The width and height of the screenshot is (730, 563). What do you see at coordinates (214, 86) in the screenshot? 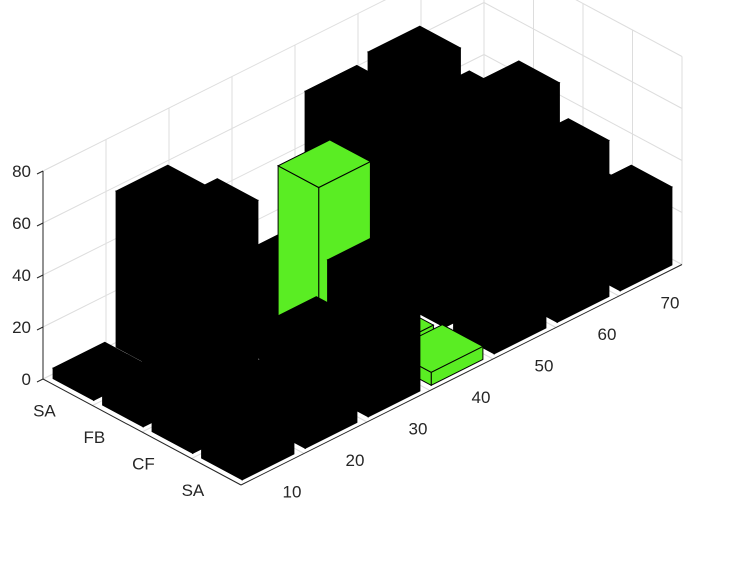
I see `wall-grid-line` at bounding box center [214, 86].